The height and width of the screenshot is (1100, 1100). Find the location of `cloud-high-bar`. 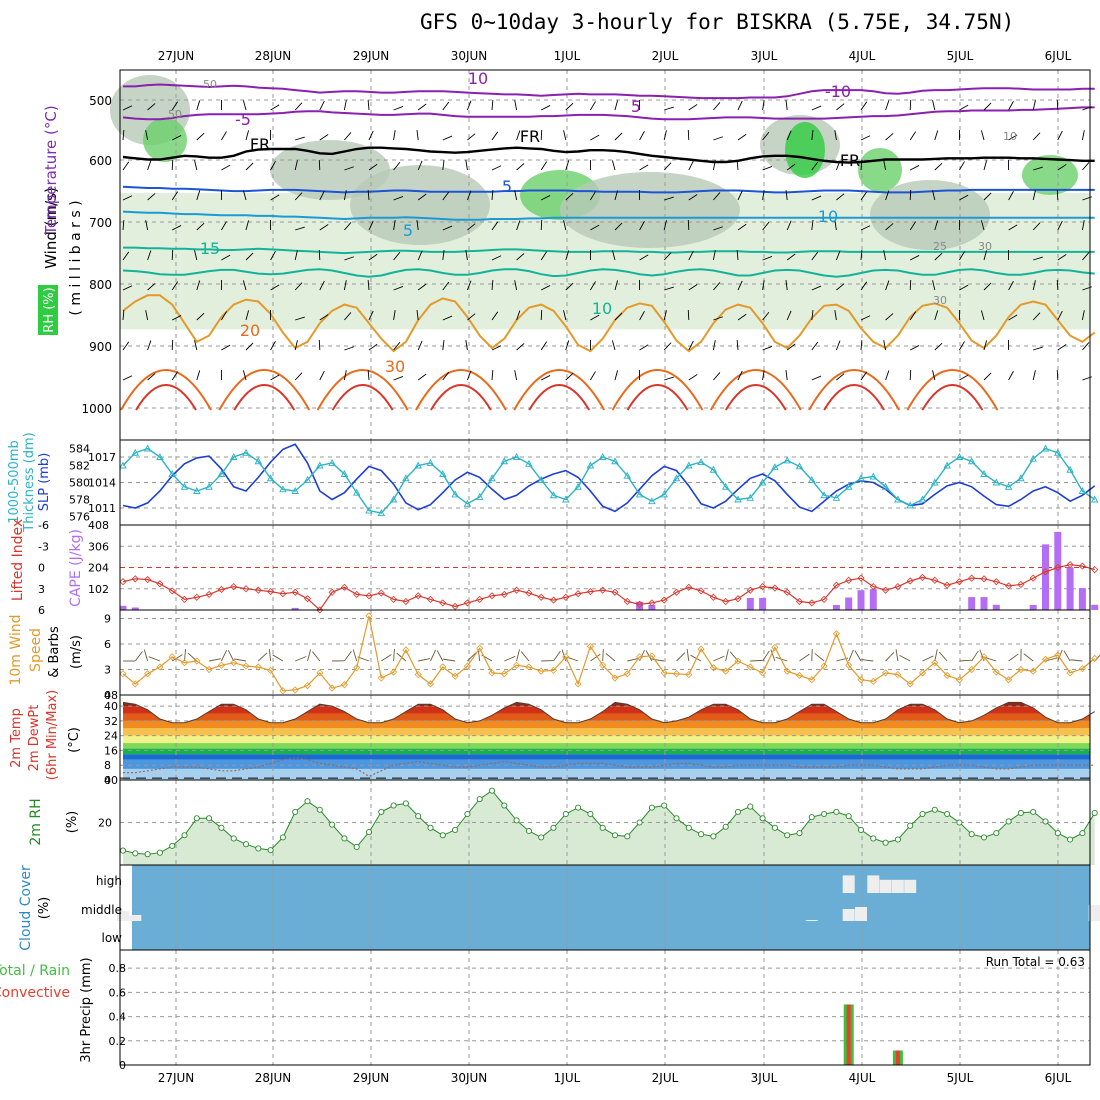

cloud-high-bar is located at coordinates (873, 884).